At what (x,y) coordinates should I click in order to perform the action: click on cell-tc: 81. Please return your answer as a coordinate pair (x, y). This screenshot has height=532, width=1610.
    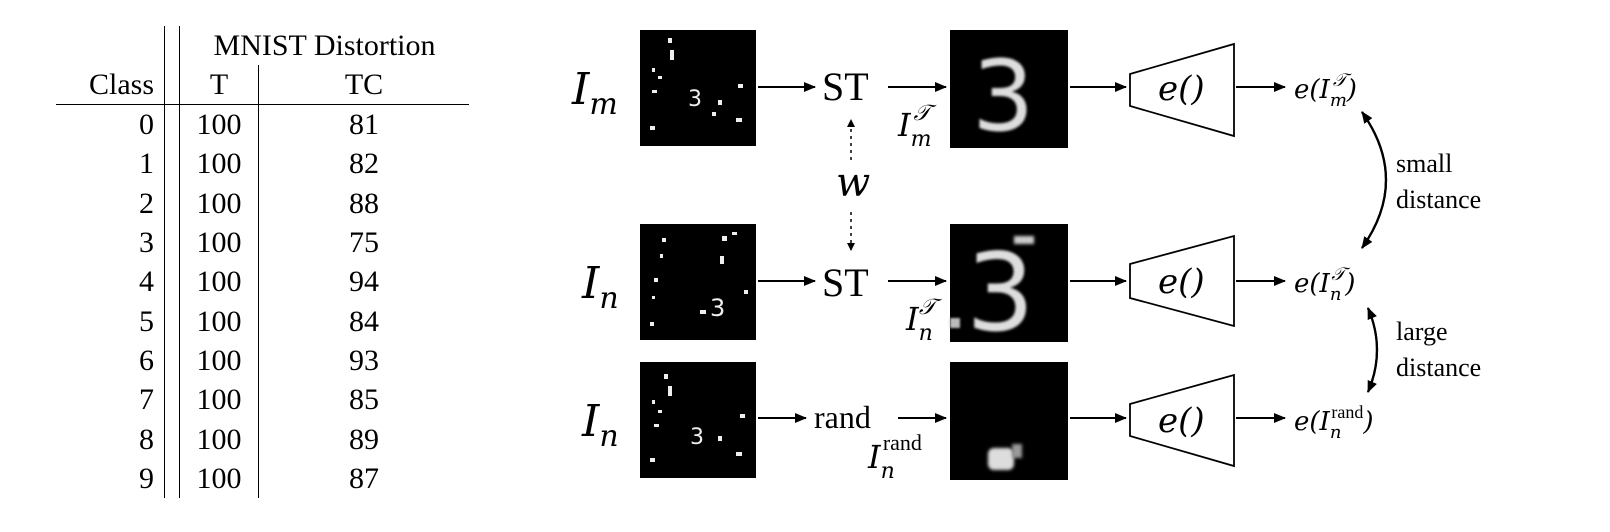
    Looking at the image, I should click on (363, 124).